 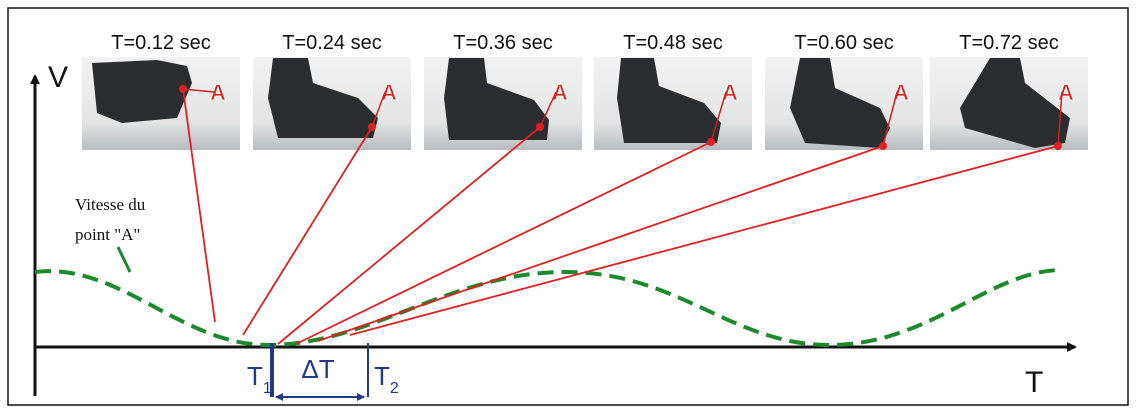 What do you see at coordinates (267, 388) in the screenshot?
I see `t1-sub: 1` at bounding box center [267, 388].